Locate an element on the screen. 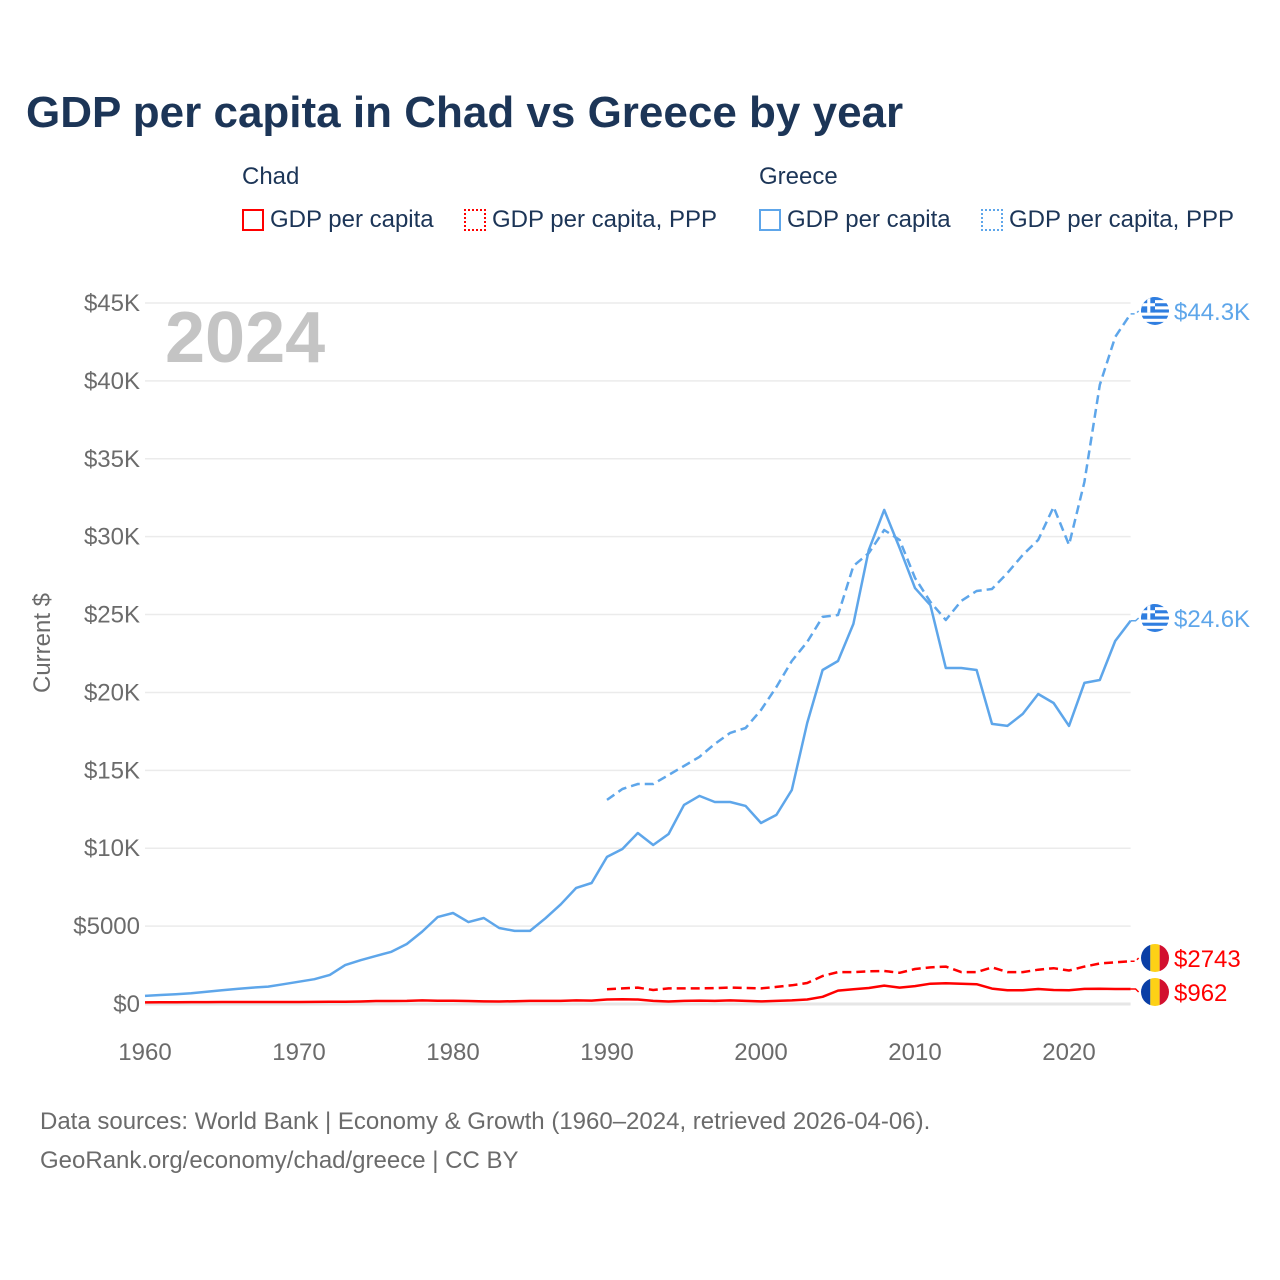  legend-greece-gdp: GDP per capita is located at coordinates (855, 220).